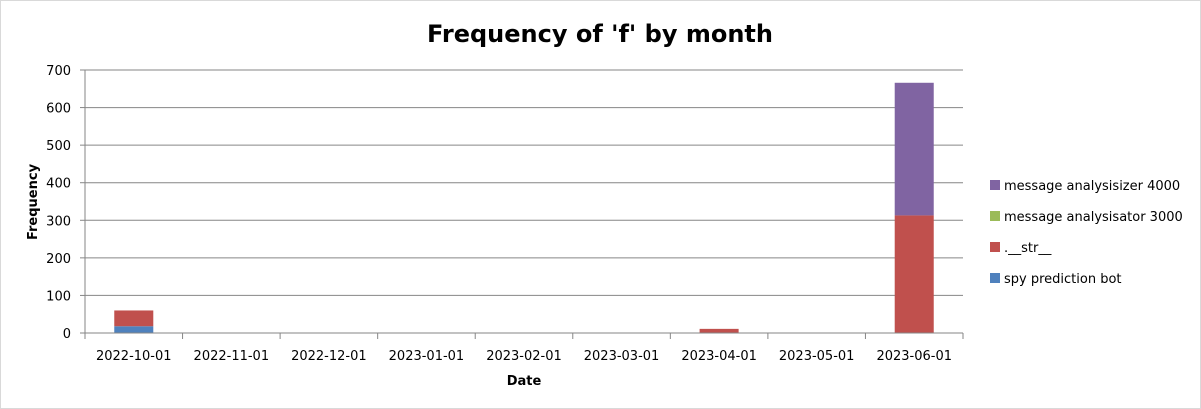 Image resolution: width=1201 pixels, height=409 pixels. Describe the element at coordinates (58, 184) in the screenshot. I see `y-tick-label: 400` at that location.